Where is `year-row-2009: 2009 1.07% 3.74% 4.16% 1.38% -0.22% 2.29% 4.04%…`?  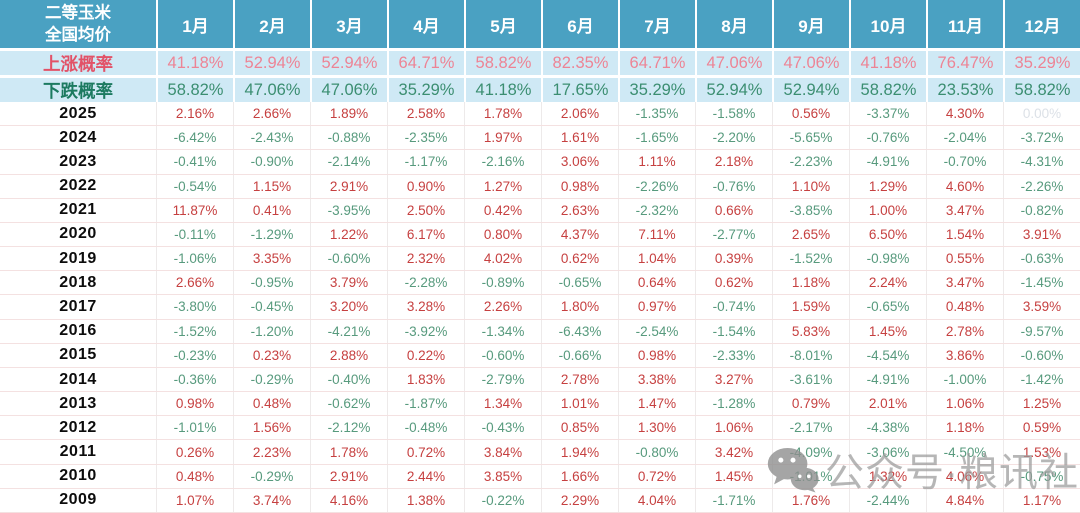
year-row-2009: 2009 1.07% 3.74% 4.16% 1.38% -0.22% 2.29% 4.04%… is located at coordinates (540, 500).